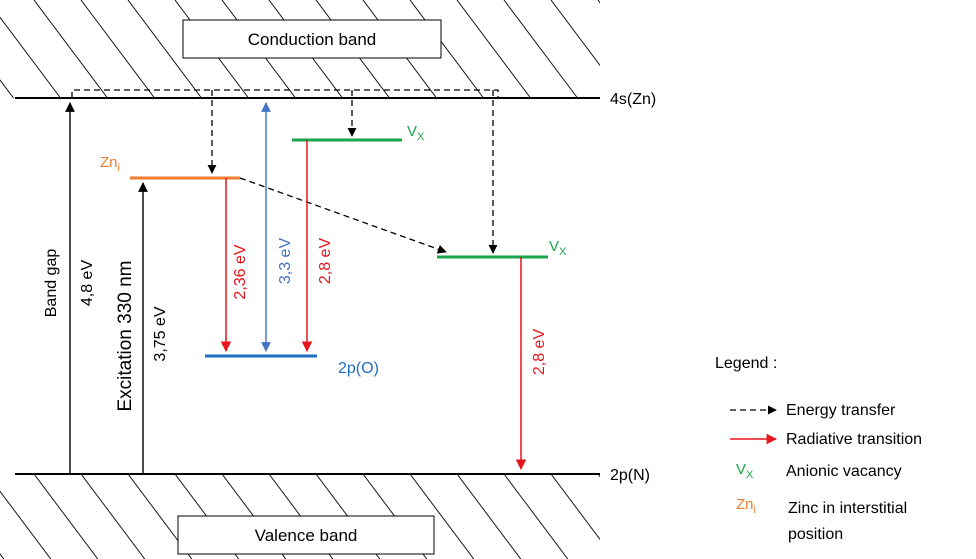  What do you see at coordinates (745, 471) in the screenshot?
I see `legend-v-x-symbol: VX` at bounding box center [745, 471].